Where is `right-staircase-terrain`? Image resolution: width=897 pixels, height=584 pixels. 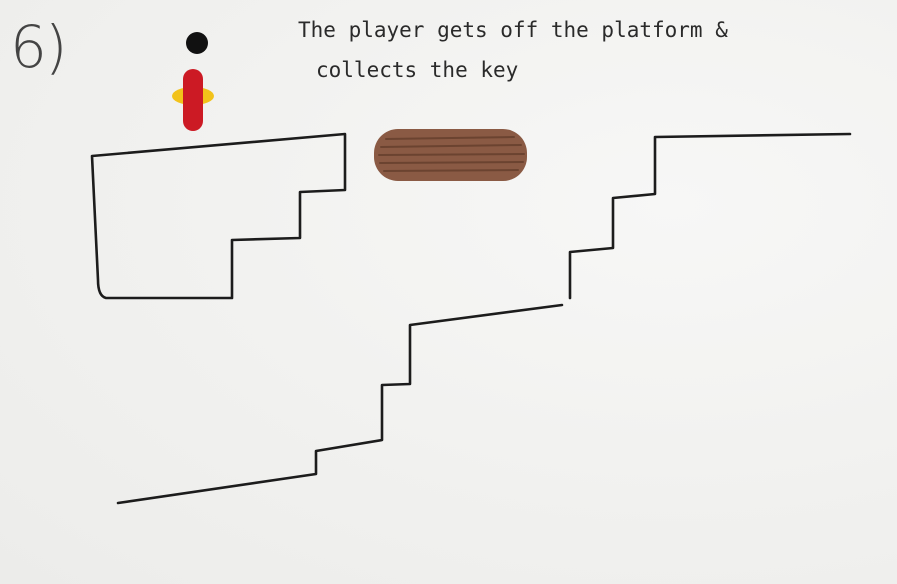 right-staircase-terrain is located at coordinates (710, 216).